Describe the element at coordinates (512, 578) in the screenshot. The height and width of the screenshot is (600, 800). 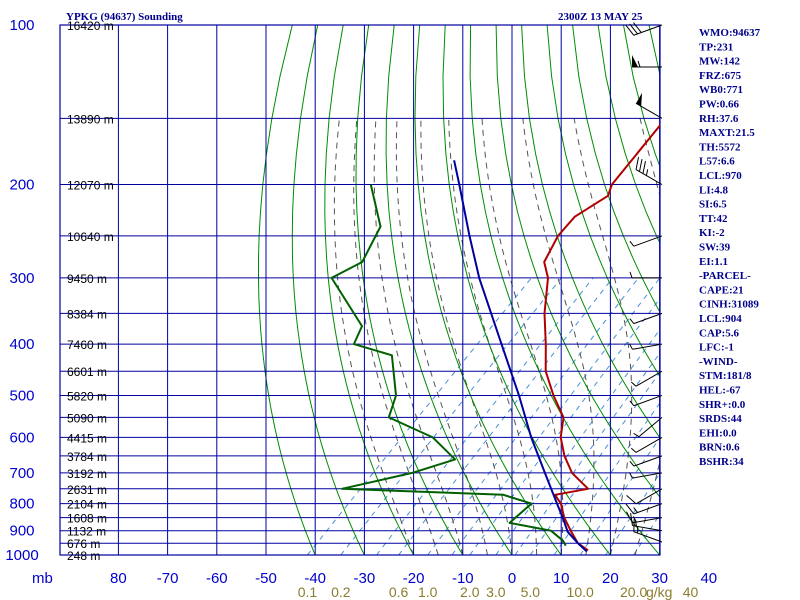
I see `temperature-tick-label: 0` at that location.